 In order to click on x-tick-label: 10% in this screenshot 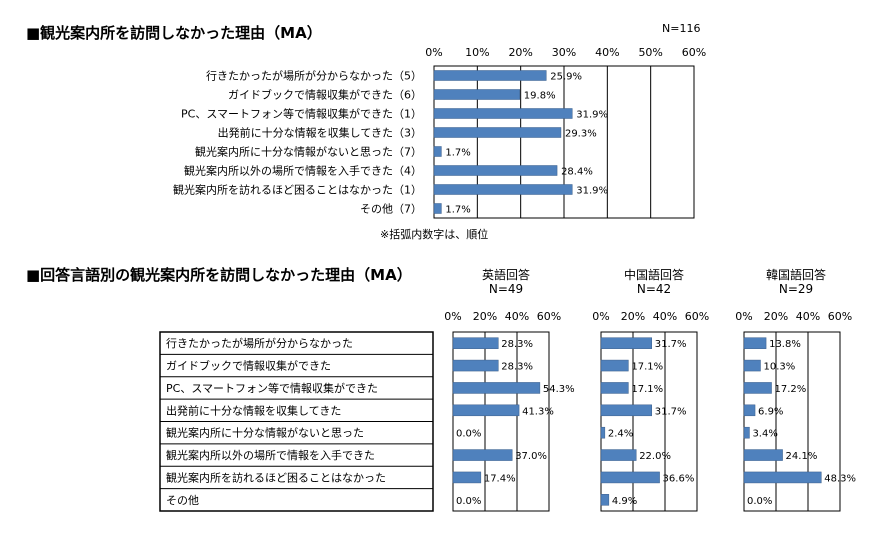, I will do `click(477, 52)`.